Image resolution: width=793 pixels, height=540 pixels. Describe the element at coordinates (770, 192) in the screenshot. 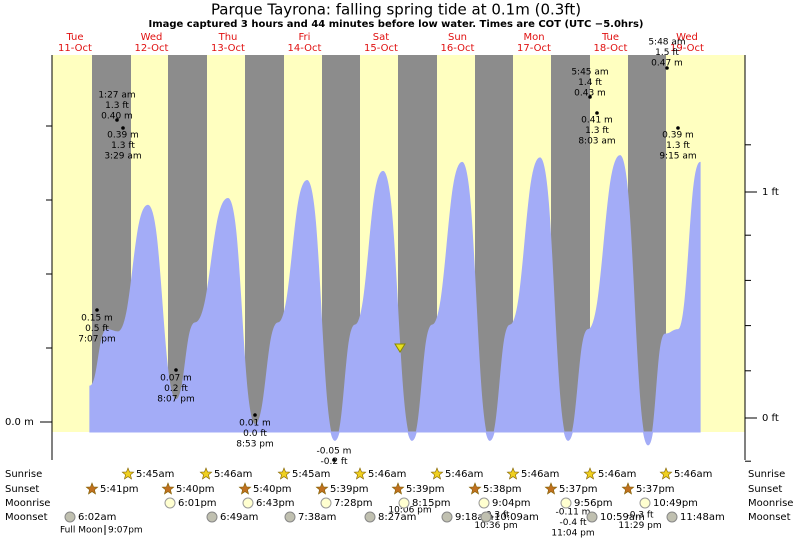

I see `right-tick-label: 1 ft` at that location.